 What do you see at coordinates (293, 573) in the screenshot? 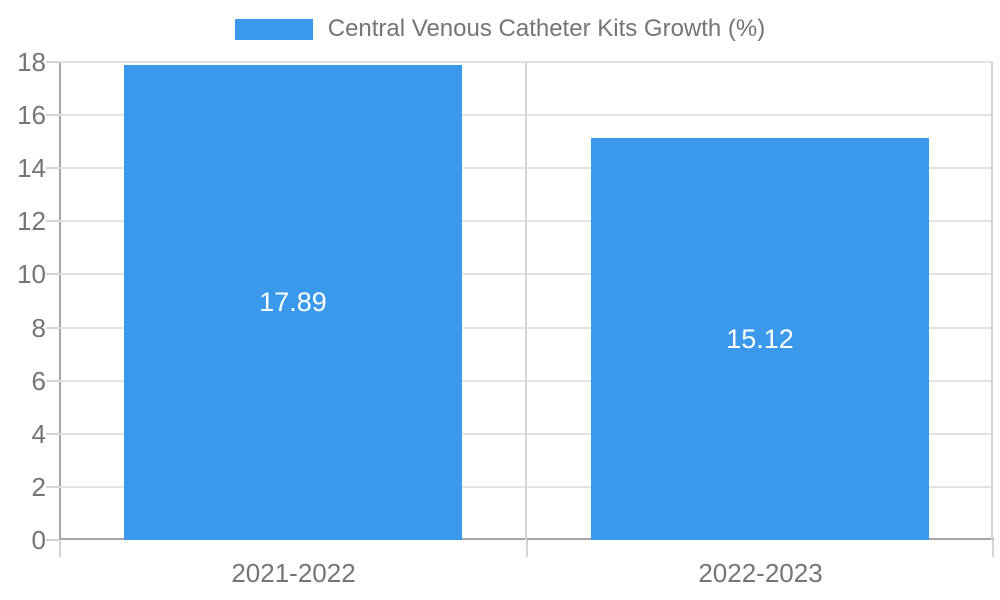
I see `x-axis-label: 2021-2022` at bounding box center [293, 573].